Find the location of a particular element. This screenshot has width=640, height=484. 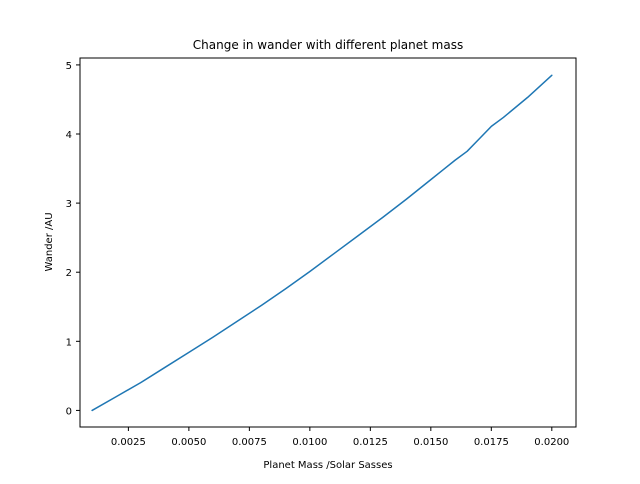

y-tick-label: 2 is located at coordinates (69, 273).